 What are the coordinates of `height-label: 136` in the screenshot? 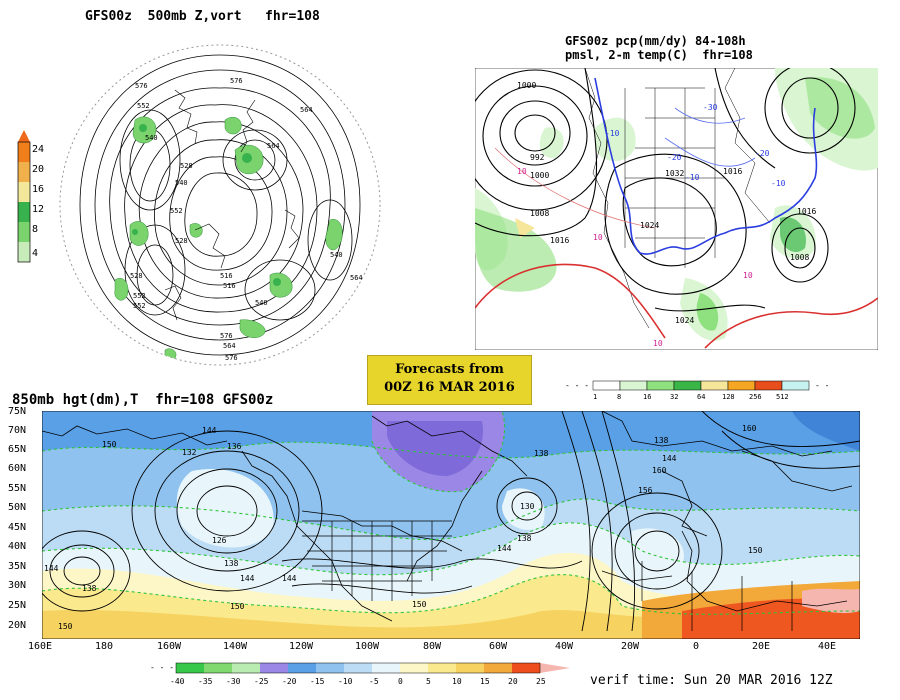 It's located at (234, 446).